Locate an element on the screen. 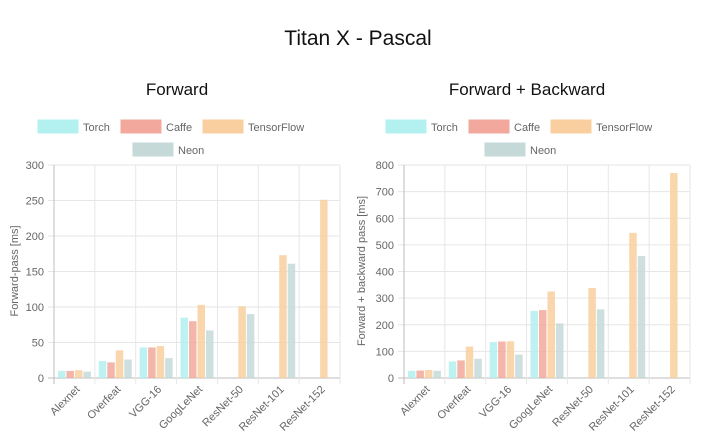 This screenshot has width=716, height=445. y-tick-label: 250 is located at coordinates (35, 202).